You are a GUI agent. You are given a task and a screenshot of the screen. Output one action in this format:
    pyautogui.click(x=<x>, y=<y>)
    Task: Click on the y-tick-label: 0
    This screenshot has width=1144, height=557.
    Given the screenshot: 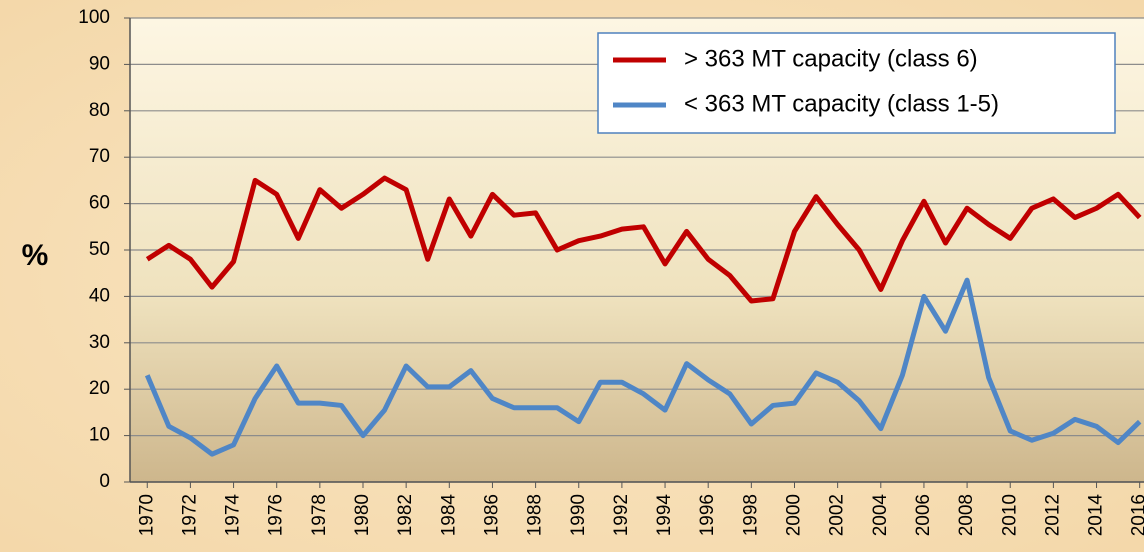 What is the action you would take?
    pyautogui.click(x=104, y=481)
    